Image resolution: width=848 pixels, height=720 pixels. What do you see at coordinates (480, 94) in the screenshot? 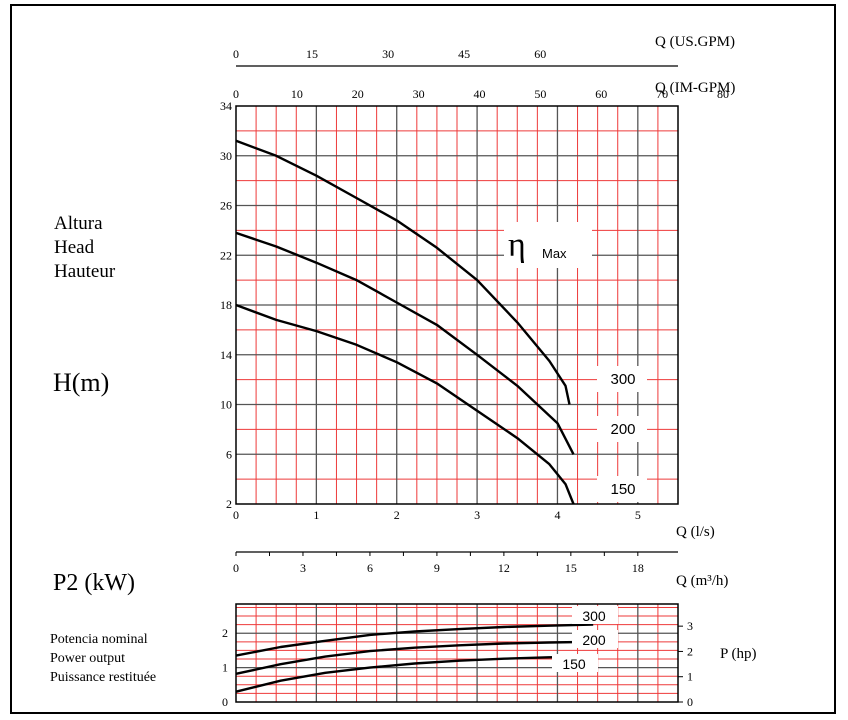
I see `imgpm-tick-label: 40` at bounding box center [480, 94].